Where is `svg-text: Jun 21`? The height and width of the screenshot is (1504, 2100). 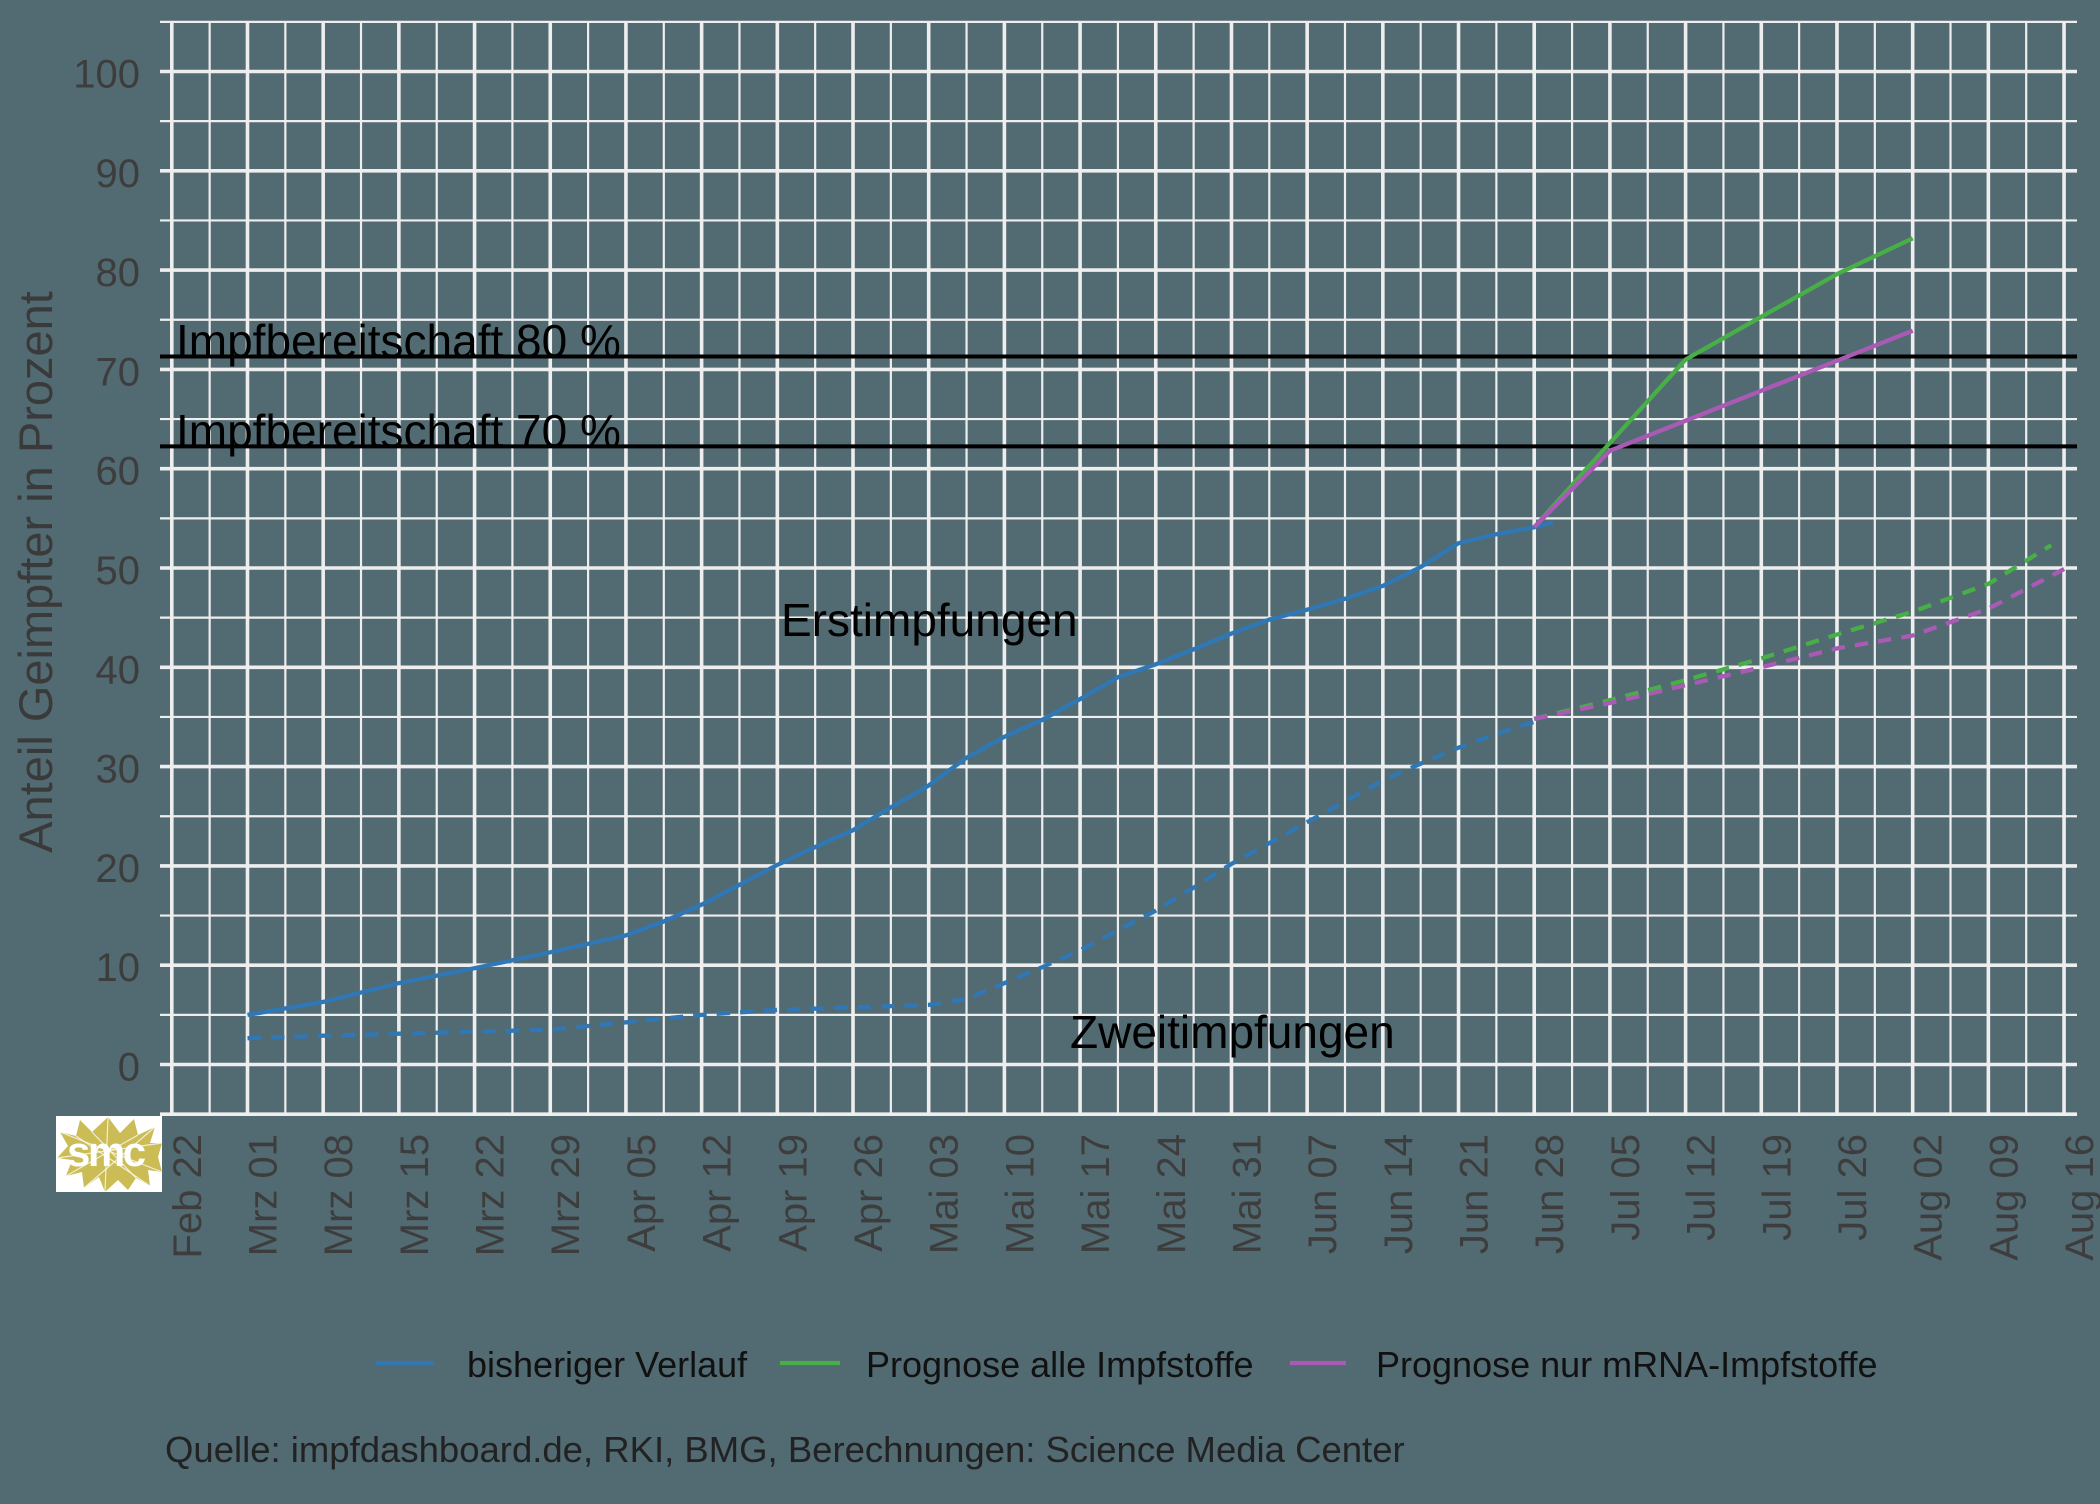
svg-text: Jun 21 is located at coordinates (1475, 1194).